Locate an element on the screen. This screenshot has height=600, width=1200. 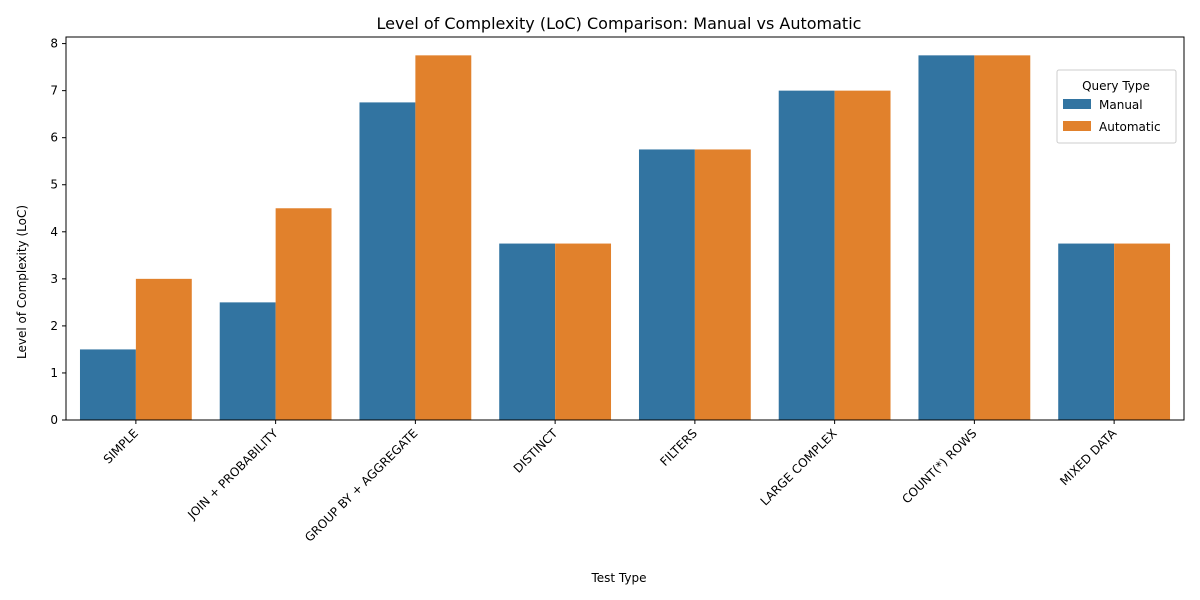
legend-swatch-manual is located at coordinates (1077, 104).